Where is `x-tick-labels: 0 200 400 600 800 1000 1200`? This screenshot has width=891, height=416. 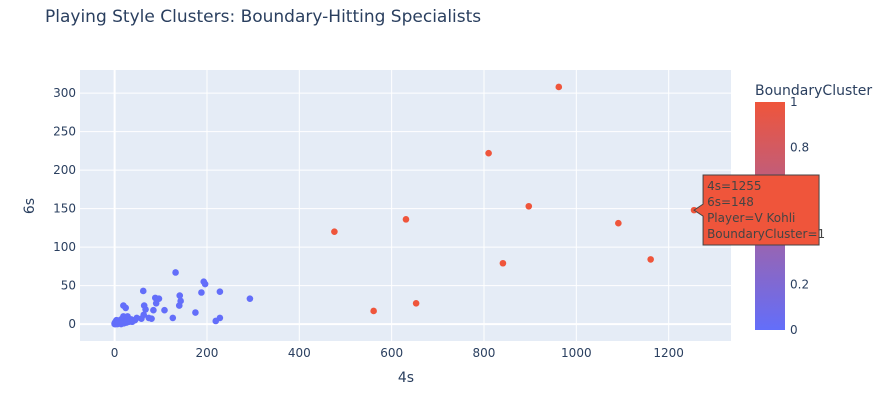 x-tick-labels: 0 200 400 600 800 1000 1200 is located at coordinates (397, 353).